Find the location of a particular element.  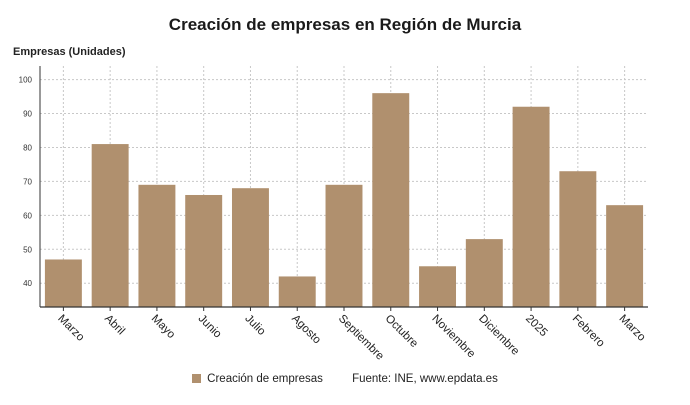

x-tick-label: 2025 is located at coordinates (536, 326).